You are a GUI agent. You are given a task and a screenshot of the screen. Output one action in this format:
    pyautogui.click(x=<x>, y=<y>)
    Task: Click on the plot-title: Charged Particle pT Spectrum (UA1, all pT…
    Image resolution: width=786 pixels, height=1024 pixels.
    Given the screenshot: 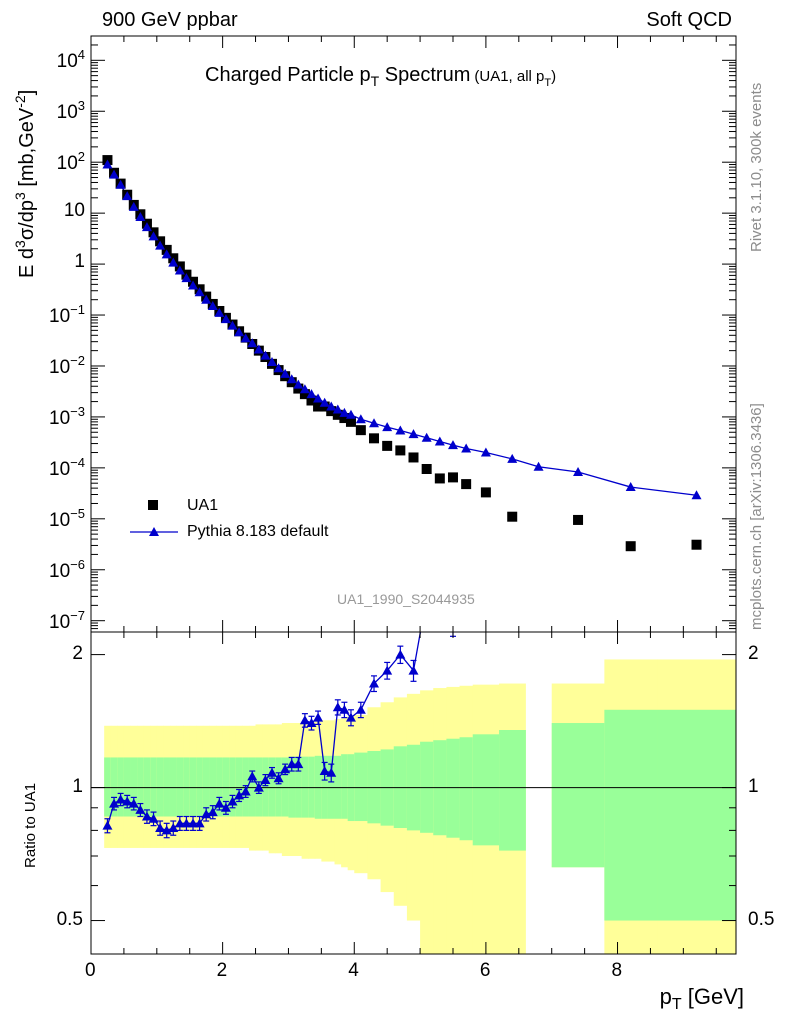 What is the action you would take?
    pyautogui.click(x=381, y=76)
    